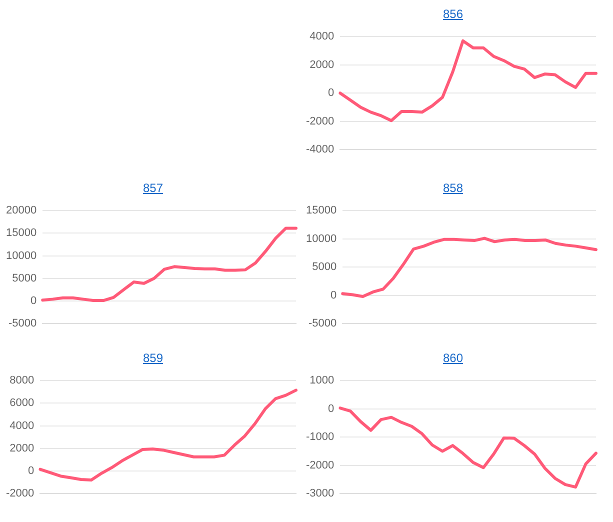 This screenshot has width=613, height=522. What do you see at coordinates (320, 437) in the screenshot?
I see `y-tick-label: -1000` at bounding box center [320, 437].